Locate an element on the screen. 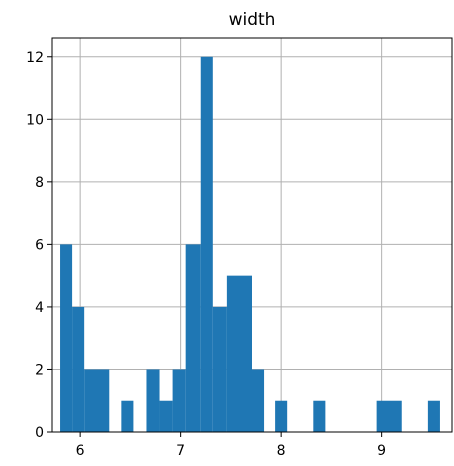 This screenshot has height=466, width=454. y-tick-label: 0 is located at coordinates (39, 433).